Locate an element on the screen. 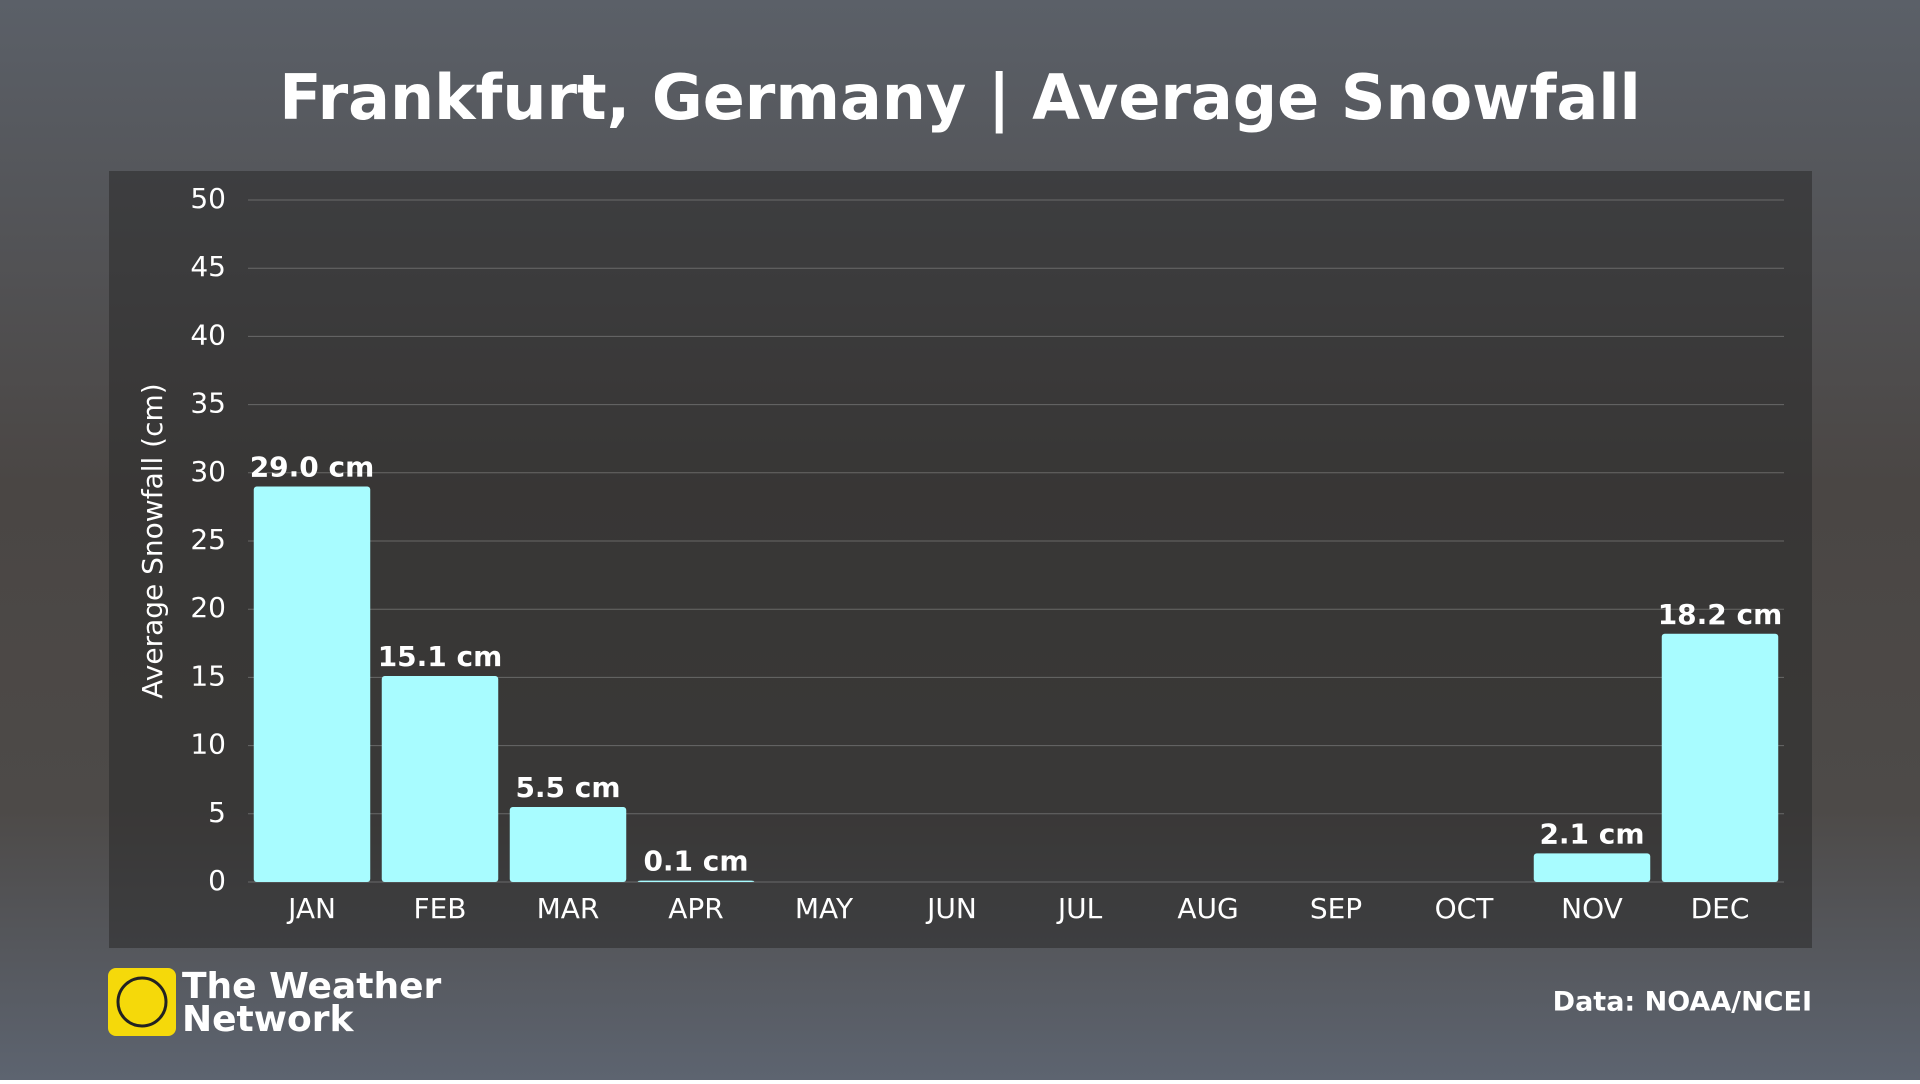 The width and height of the screenshot is (1920, 1084). y-tick-label: 20 is located at coordinates (208, 607).